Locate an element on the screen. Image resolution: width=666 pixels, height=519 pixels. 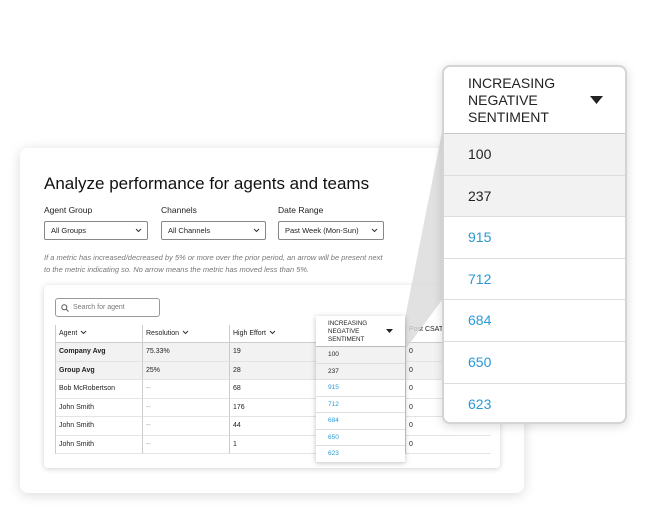
callout-cell: 650 is located at coordinates (534, 363).